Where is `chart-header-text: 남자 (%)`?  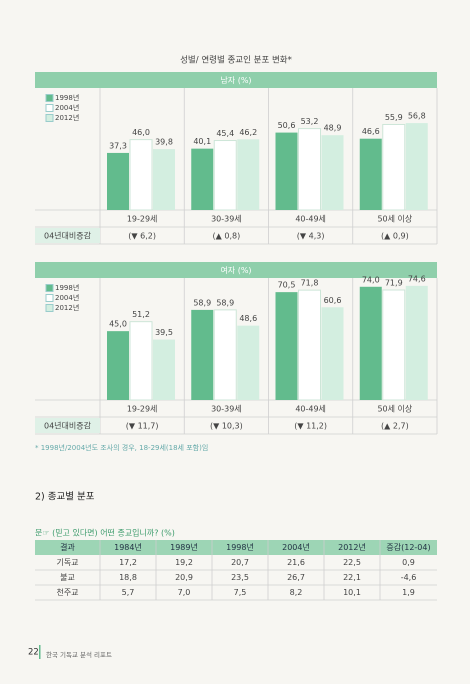 chart-header-text: 남자 (%) is located at coordinates (235, 80).